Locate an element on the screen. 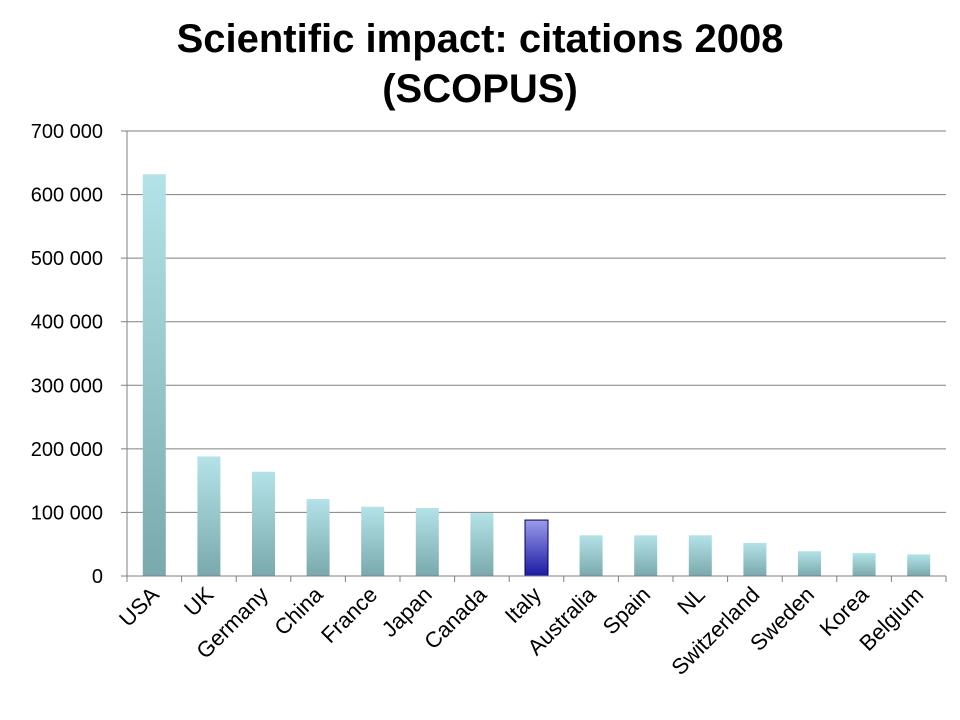 The width and height of the screenshot is (960, 720). bar-japan is located at coordinates (427, 541).